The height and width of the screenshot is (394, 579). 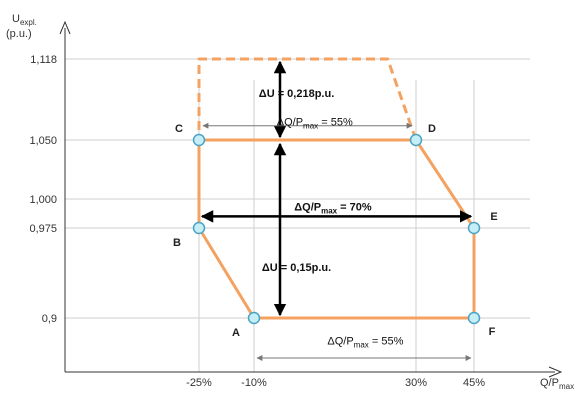 What do you see at coordinates (492, 332) in the screenshot?
I see `point-label-f: F` at bounding box center [492, 332].